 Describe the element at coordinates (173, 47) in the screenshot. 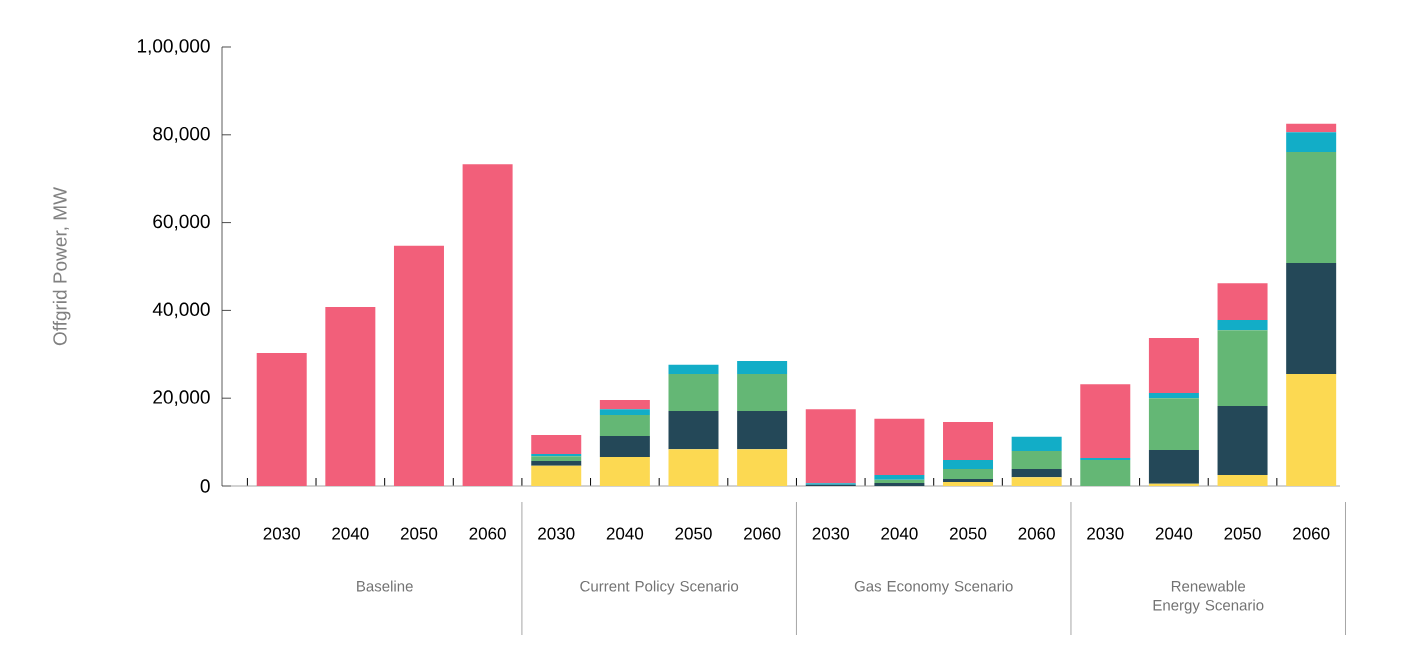

I see `y-tick-label: 1,00,000` at that location.